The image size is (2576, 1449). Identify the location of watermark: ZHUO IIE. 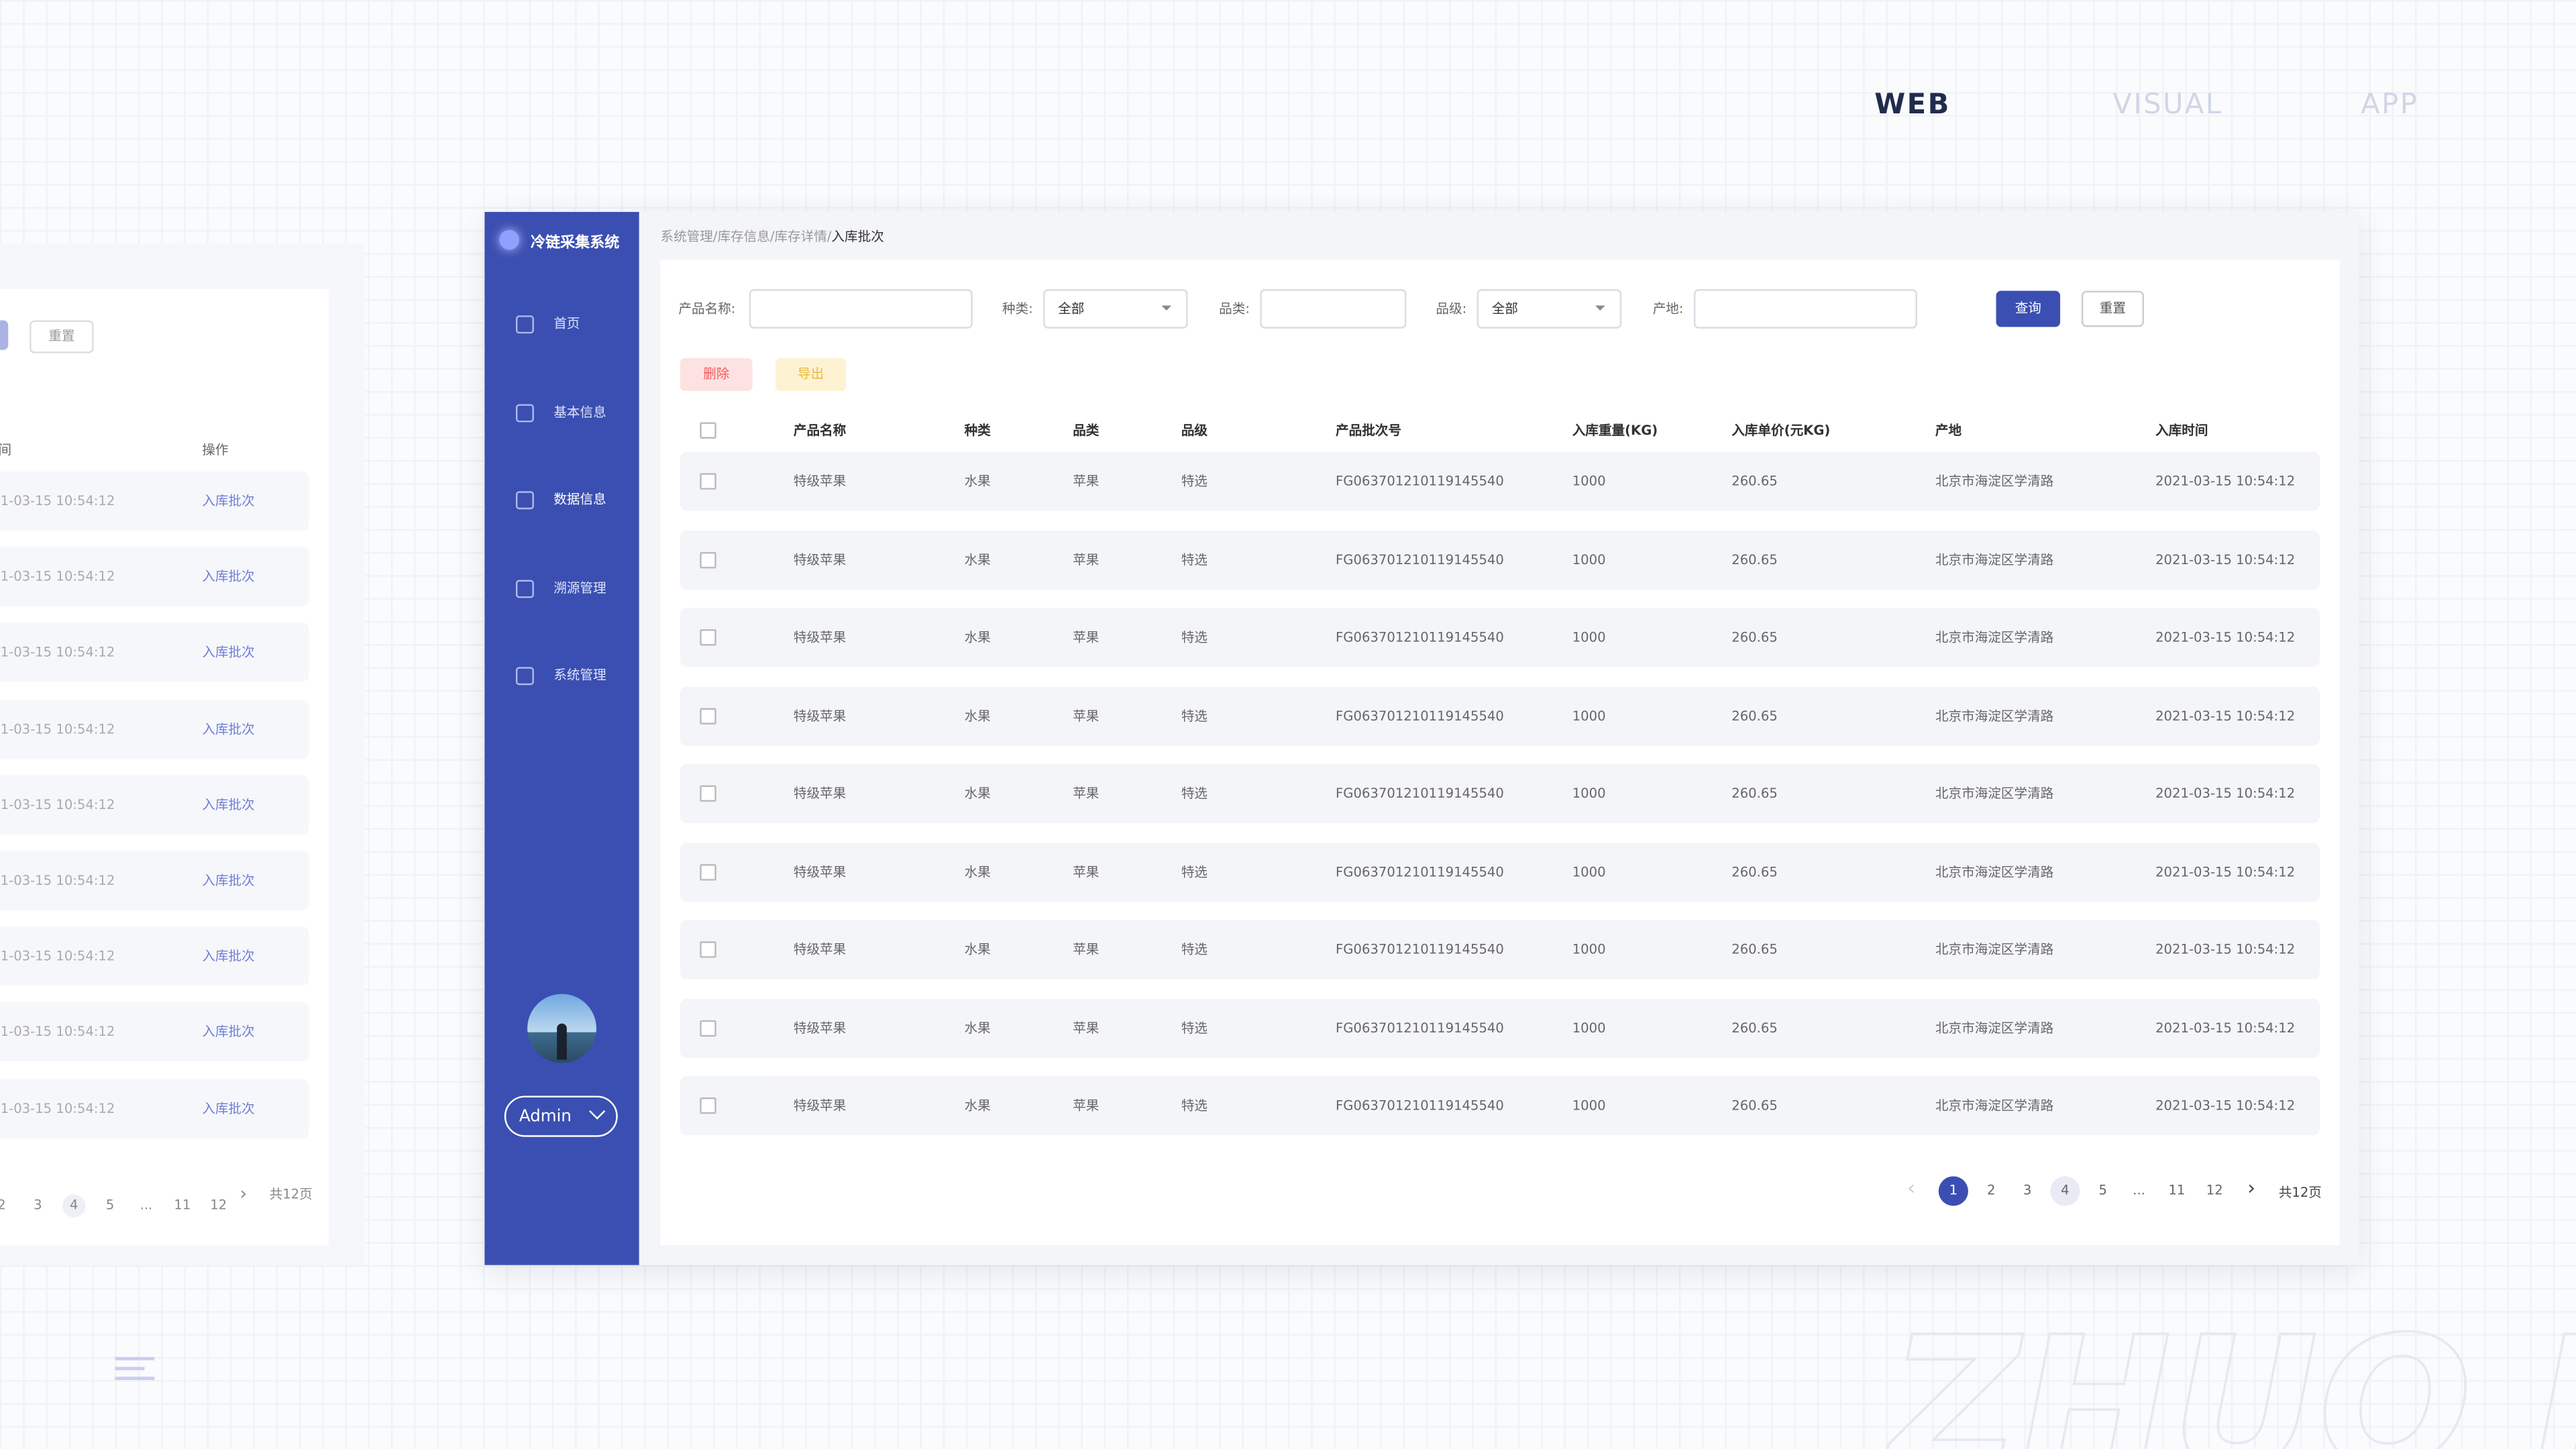
(2232, 1373).